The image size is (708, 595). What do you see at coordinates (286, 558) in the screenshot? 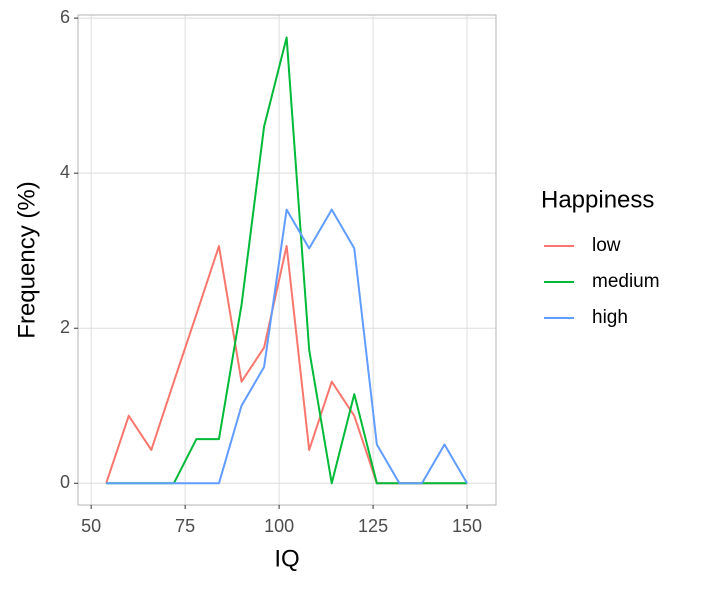
I see `x-axis-title: IQ` at bounding box center [286, 558].